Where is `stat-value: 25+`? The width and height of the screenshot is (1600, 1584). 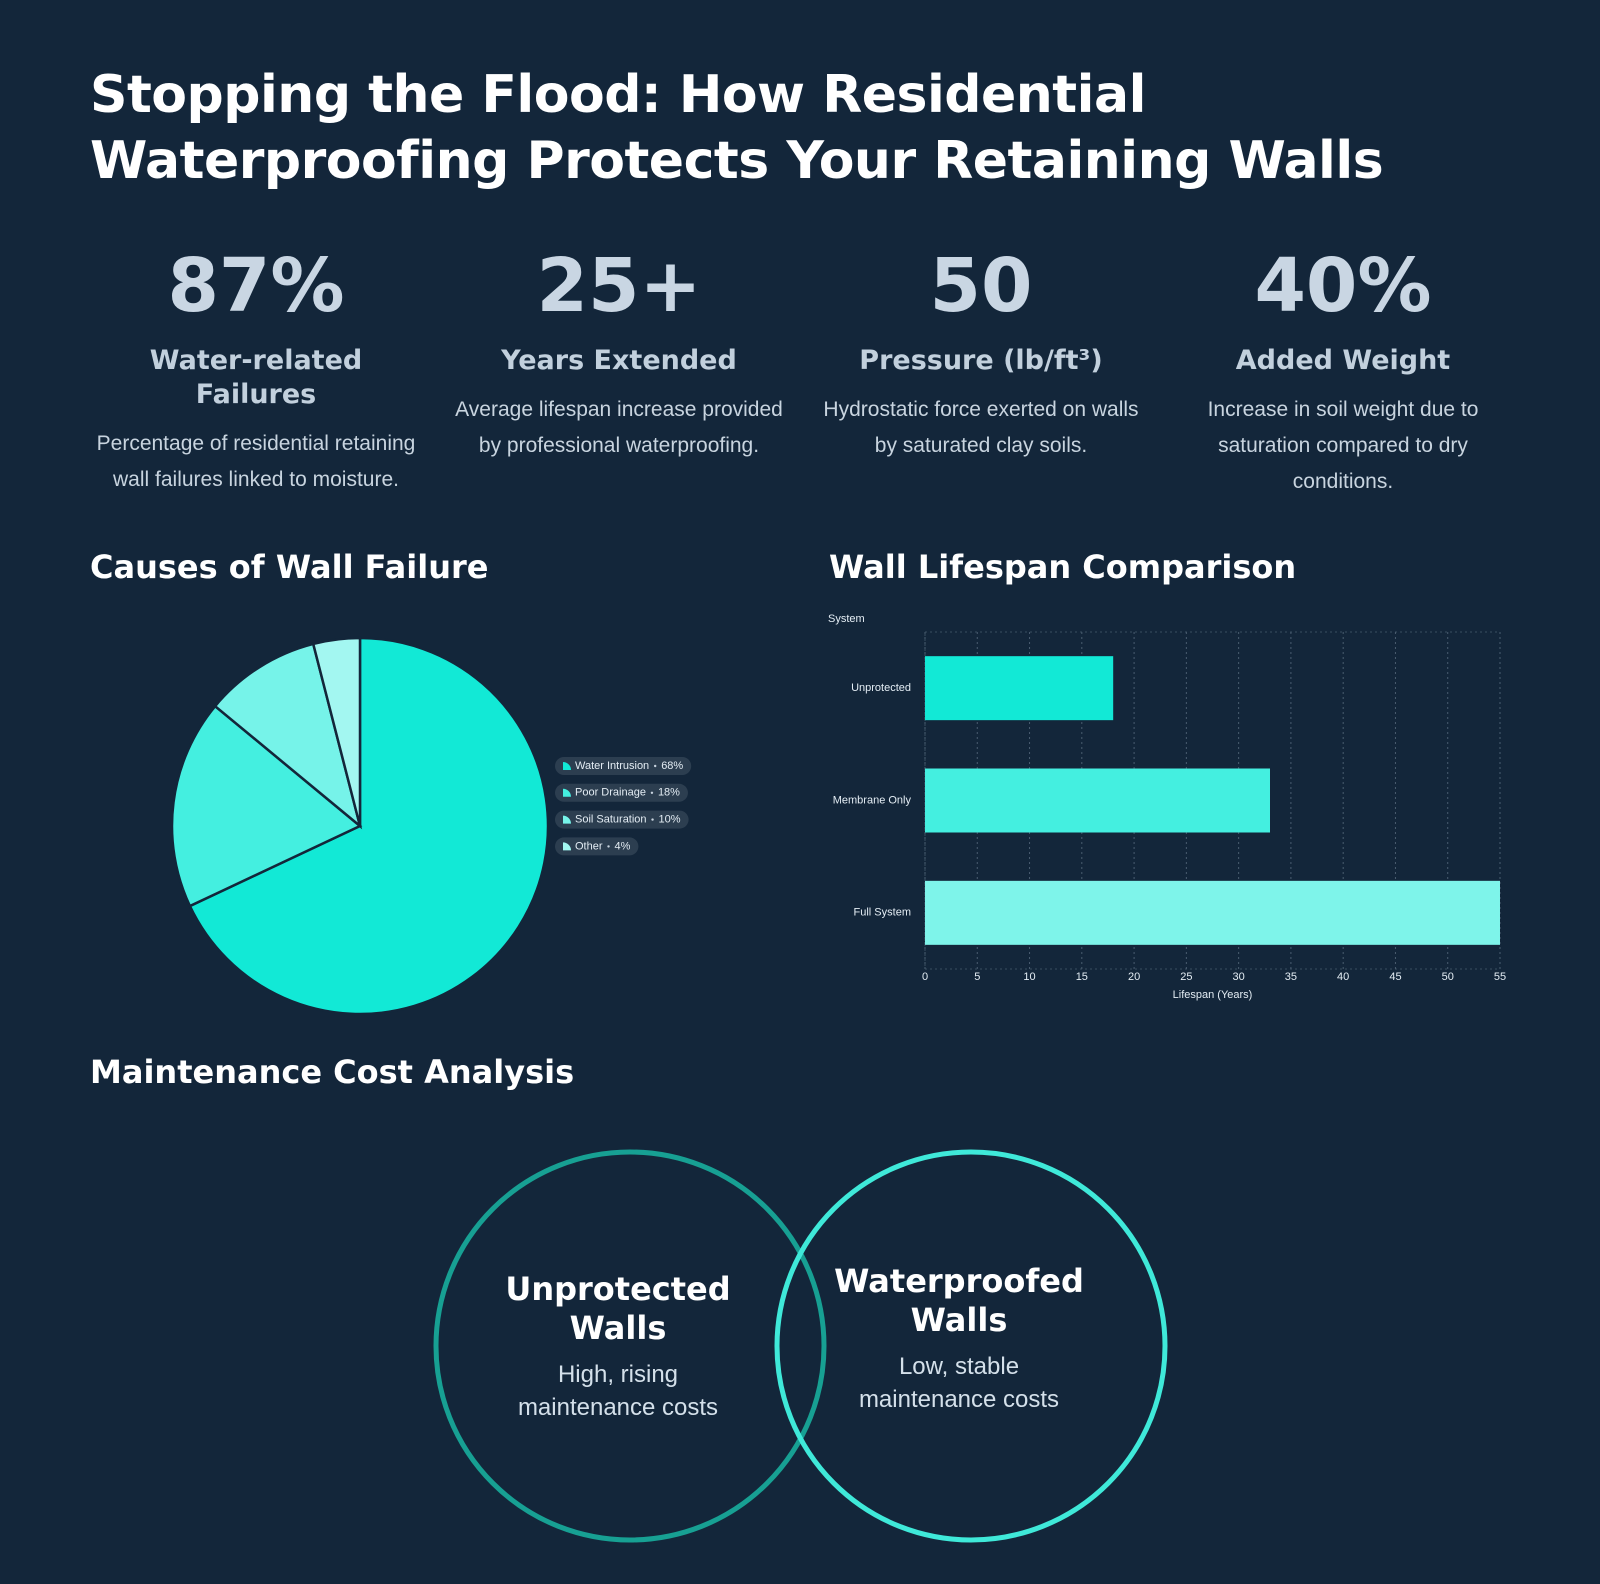
stat-value: 25+ is located at coordinates (619, 286).